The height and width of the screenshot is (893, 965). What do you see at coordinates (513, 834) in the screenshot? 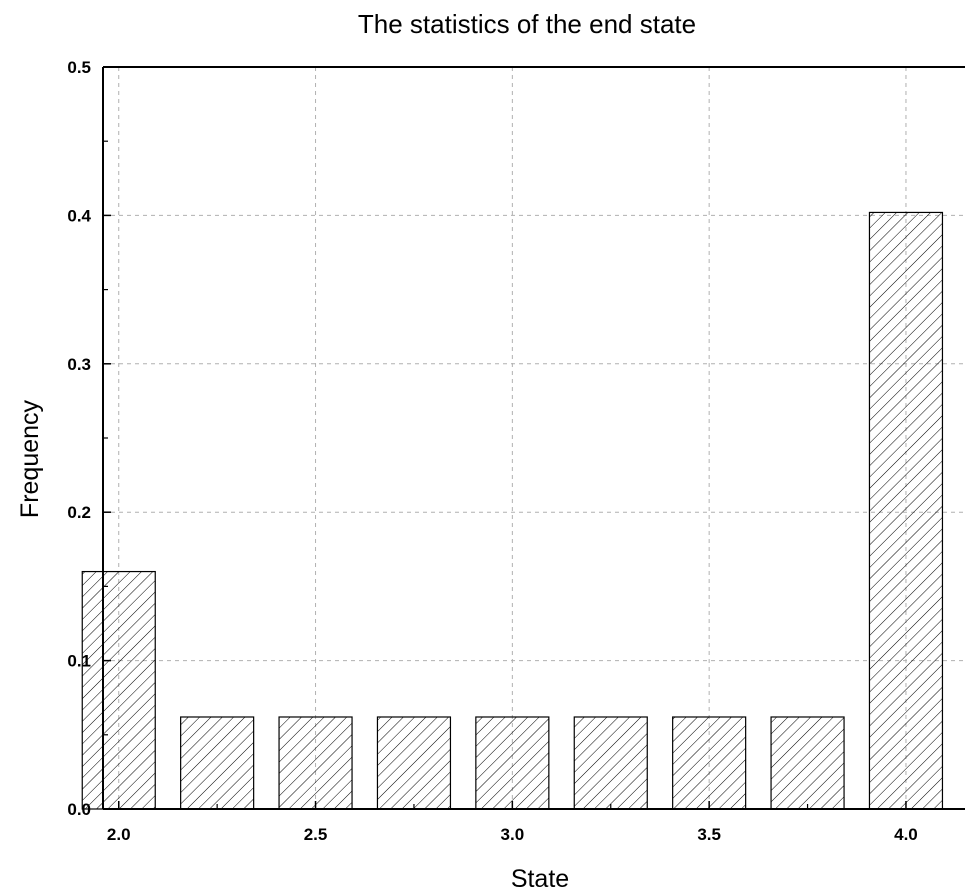
I see `x-tick-label: 3.0` at bounding box center [513, 834].